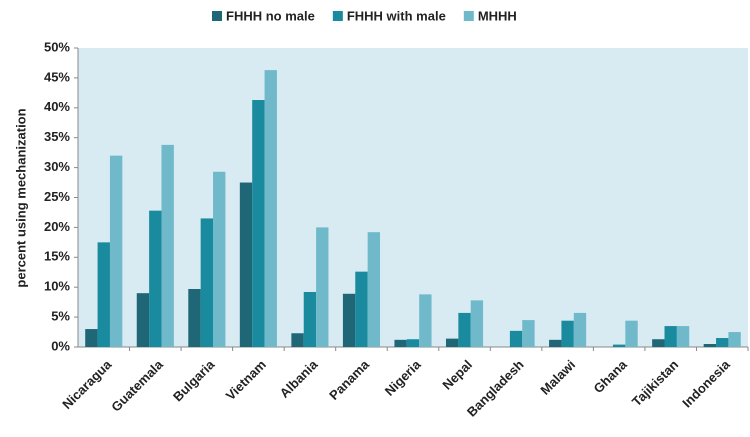 The width and height of the screenshot is (750, 437). What do you see at coordinates (270, 15) in the screenshot?
I see `legend-label: FHHH no male` at bounding box center [270, 15].